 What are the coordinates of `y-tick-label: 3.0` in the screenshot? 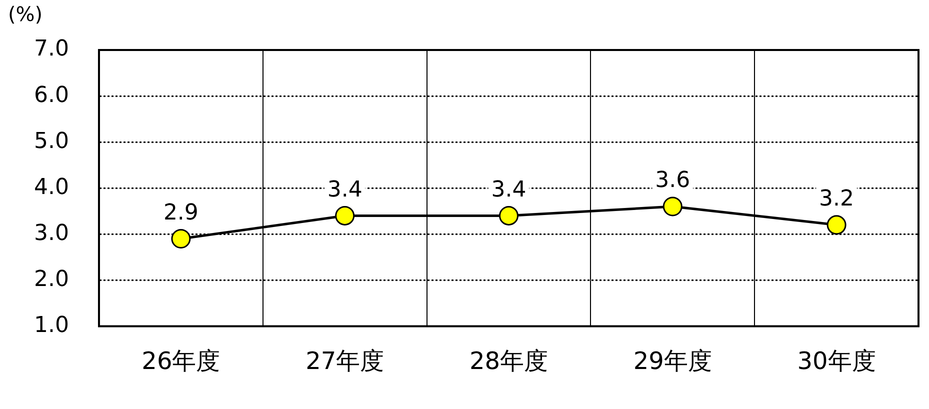 It's located at (51, 233).